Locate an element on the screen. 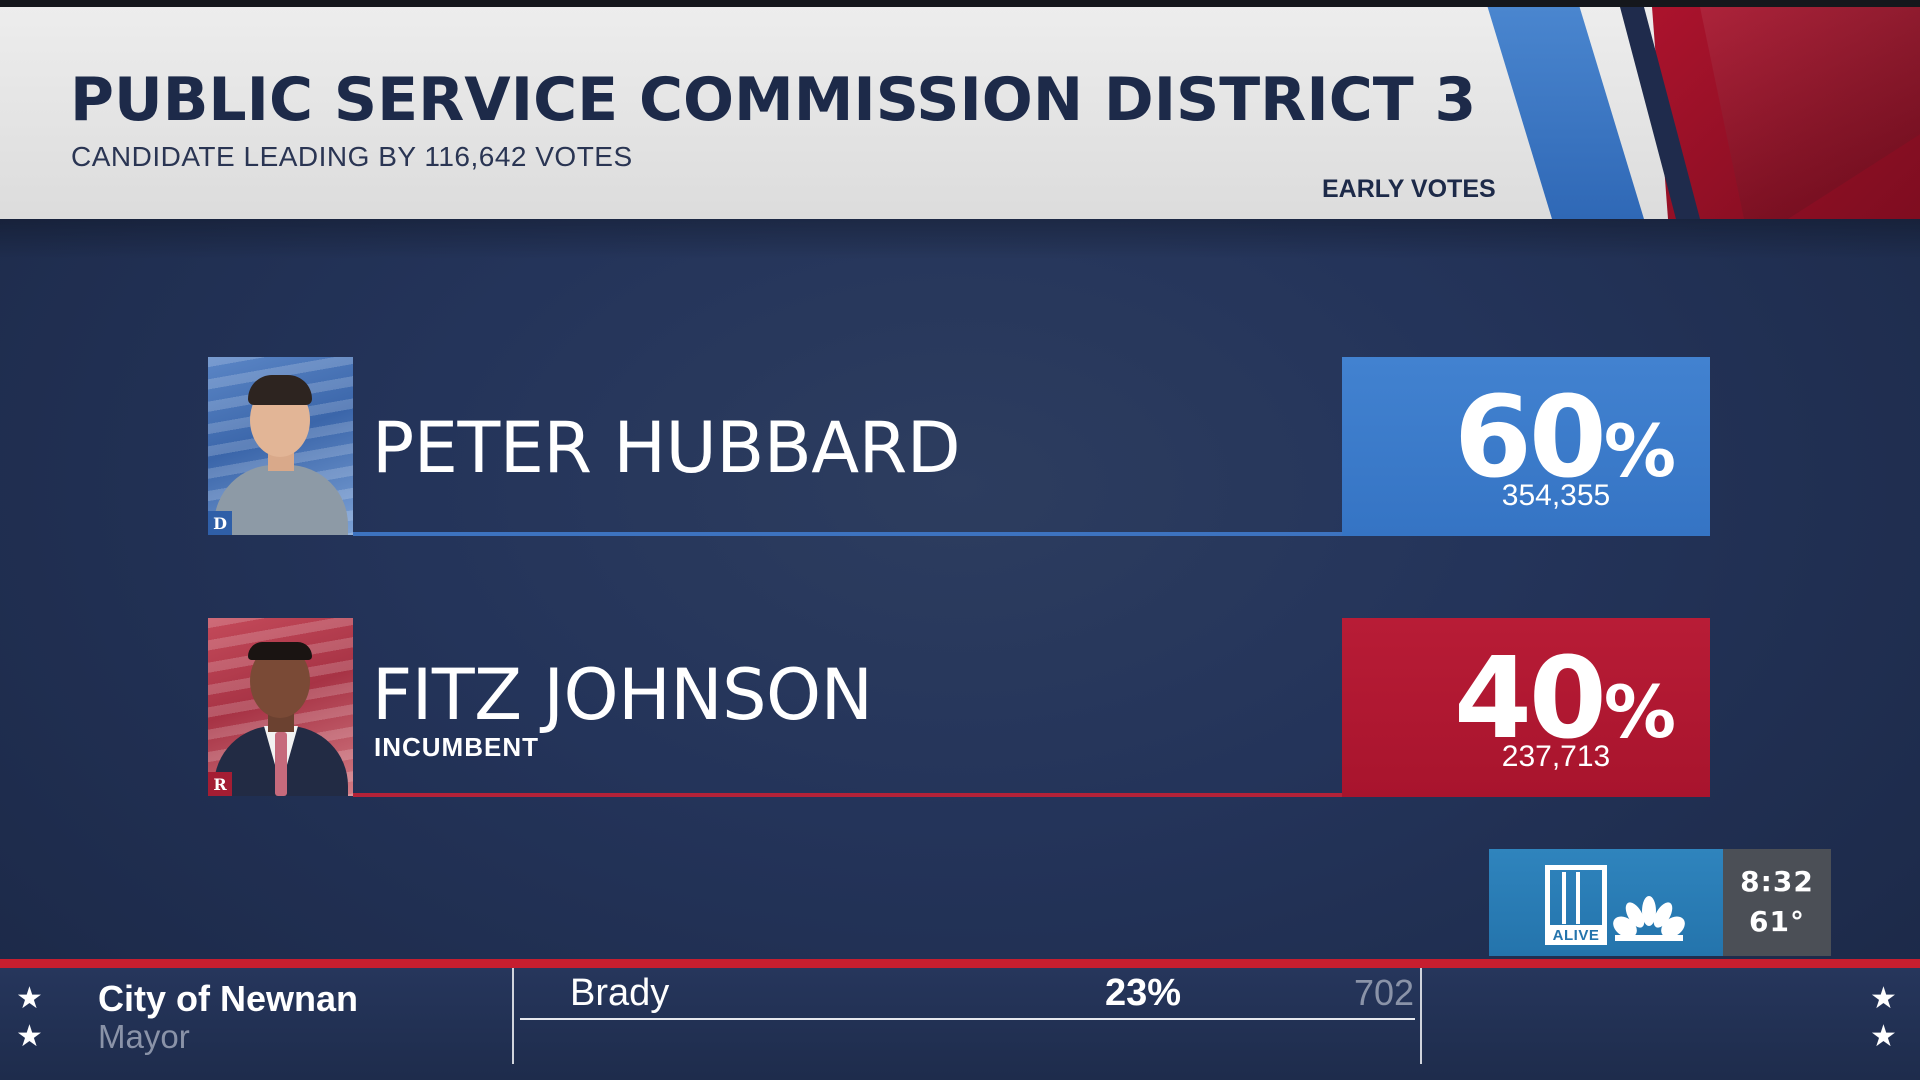 This screenshot has width=1920, height=1080. temperature: 61° is located at coordinates (1777, 921).